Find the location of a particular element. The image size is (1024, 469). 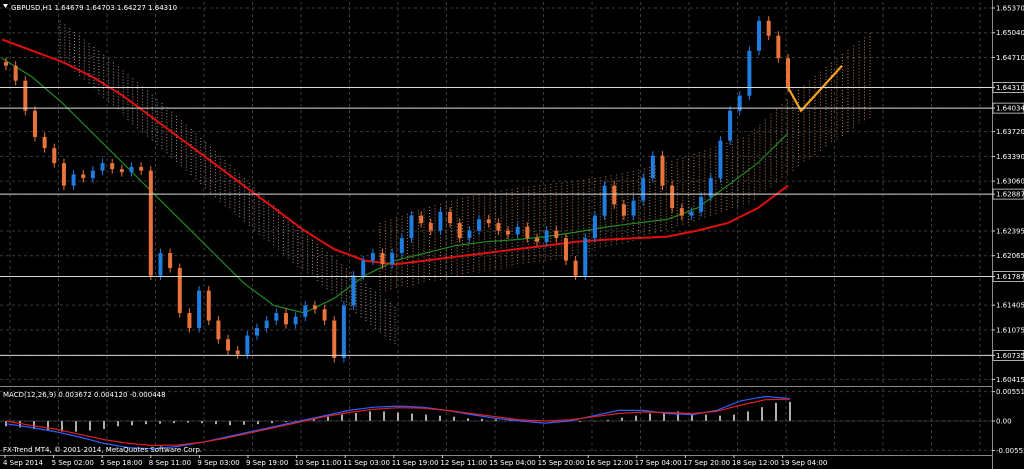

price-tick-label: 1.64310 is located at coordinates (1010, 88).